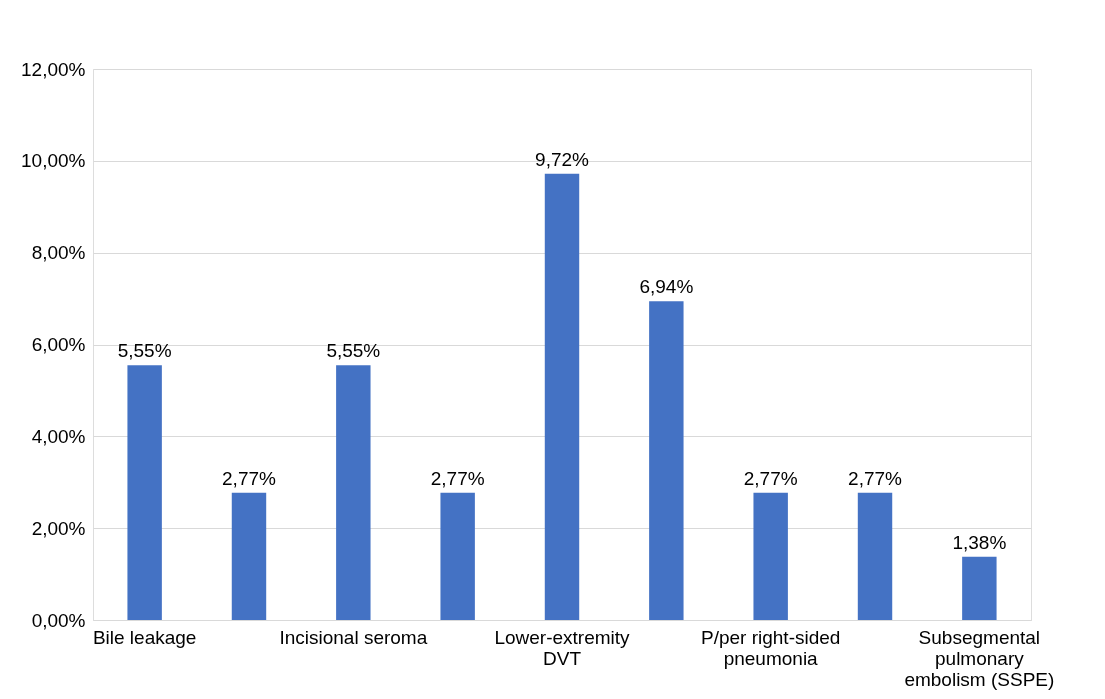 The height and width of the screenshot is (699, 1105). What do you see at coordinates (58, 528) in the screenshot?
I see `y-tick-label: 2,00%` at bounding box center [58, 528].